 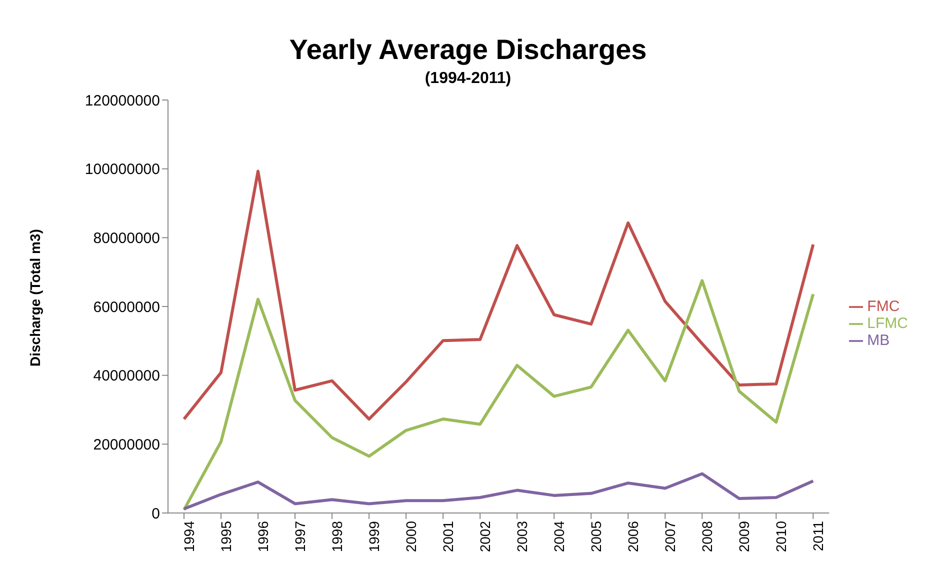 I want to click on x-tick-label: 2010, so click(x=781, y=536).